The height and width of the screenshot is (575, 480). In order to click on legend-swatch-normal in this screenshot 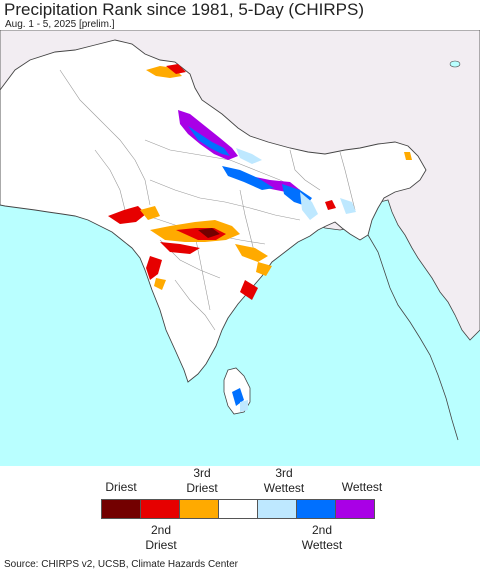, I will do `click(238, 509)`.